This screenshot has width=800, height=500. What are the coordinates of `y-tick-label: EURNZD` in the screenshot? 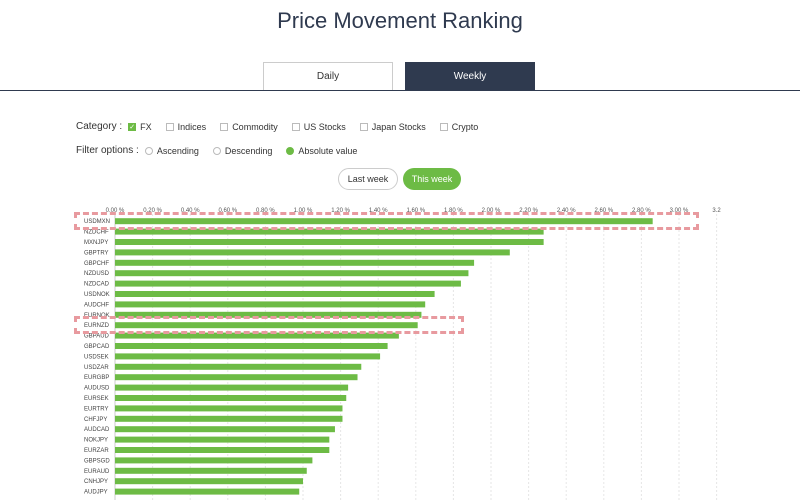 It's located at (97, 326).